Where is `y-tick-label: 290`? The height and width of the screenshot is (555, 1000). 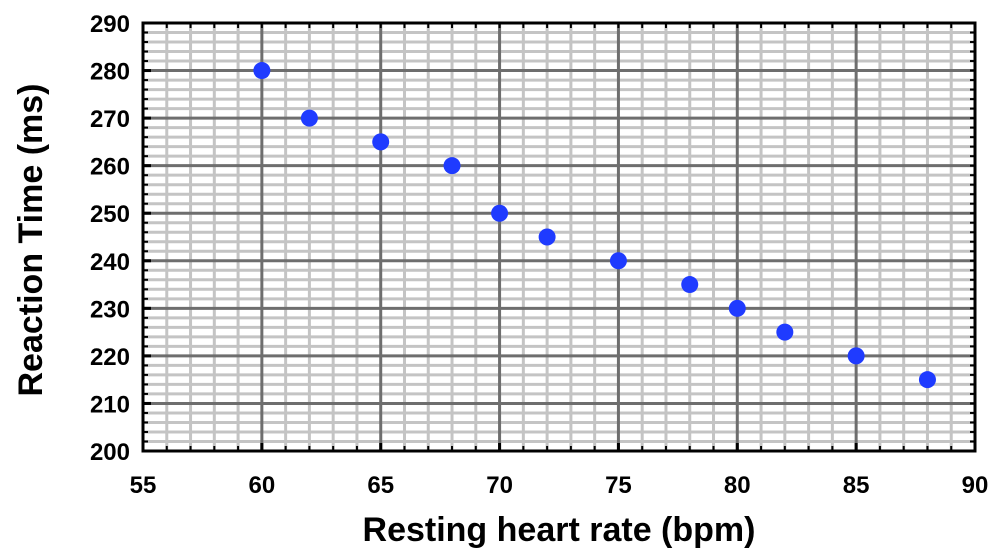 y-tick-label: 290 is located at coordinates (110, 24).